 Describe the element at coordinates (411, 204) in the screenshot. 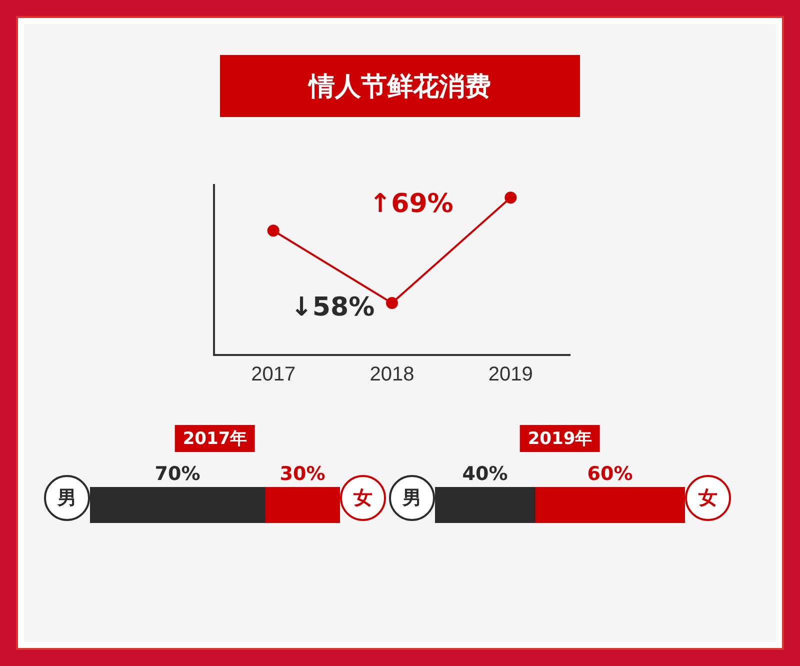

I see `annotation: ↑69%` at that location.